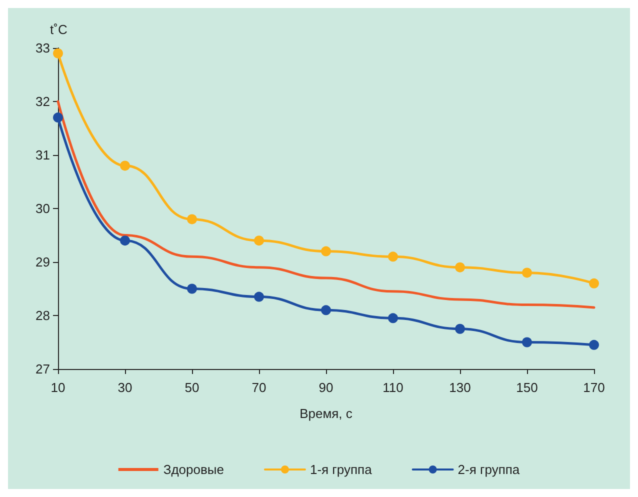 The image size is (638, 497). What do you see at coordinates (259, 387) in the screenshot?
I see `x-tick-label: 70` at bounding box center [259, 387].